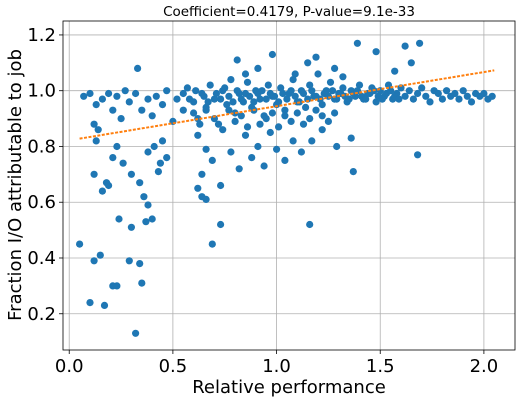 This screenshot has height=405, width=525. I want to click on fit-line, so click(287, 104).